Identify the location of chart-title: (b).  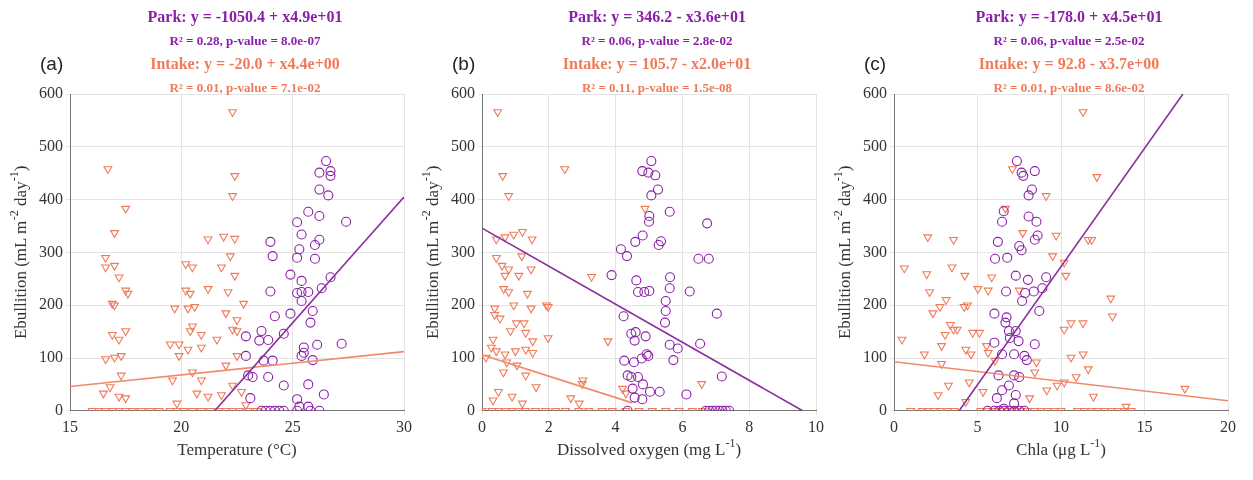
(464, 64).